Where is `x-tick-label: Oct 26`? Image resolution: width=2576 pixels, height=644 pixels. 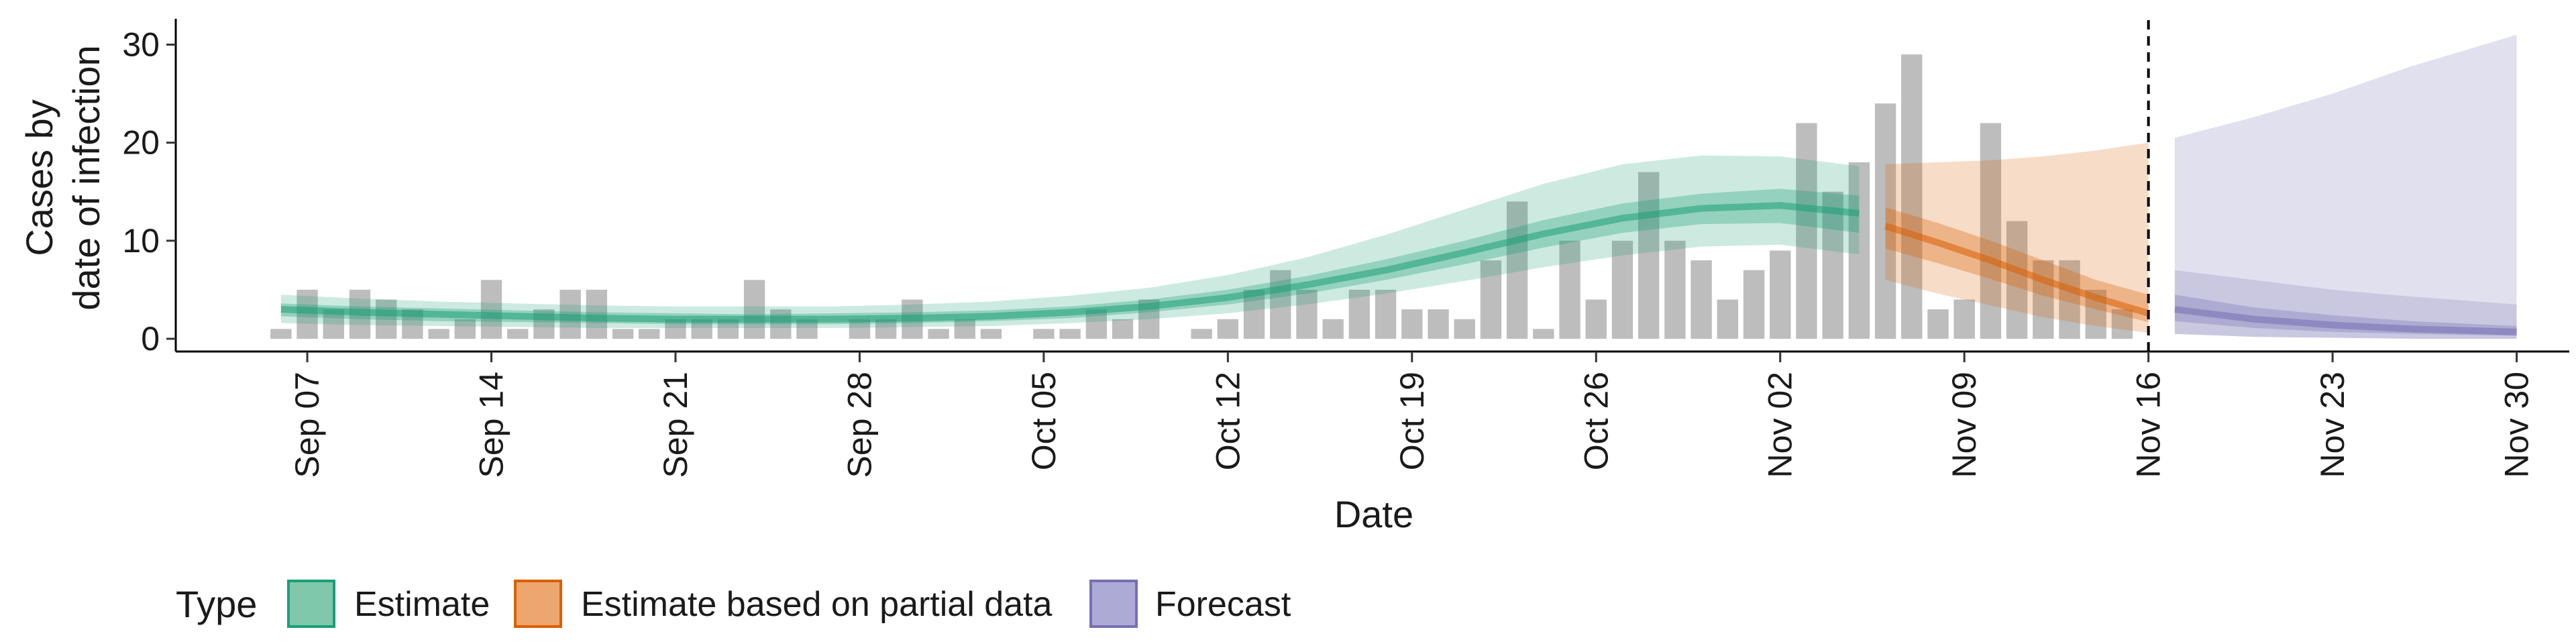
x-tick-label: Oct 26 is located at coordinates (1596, 421).